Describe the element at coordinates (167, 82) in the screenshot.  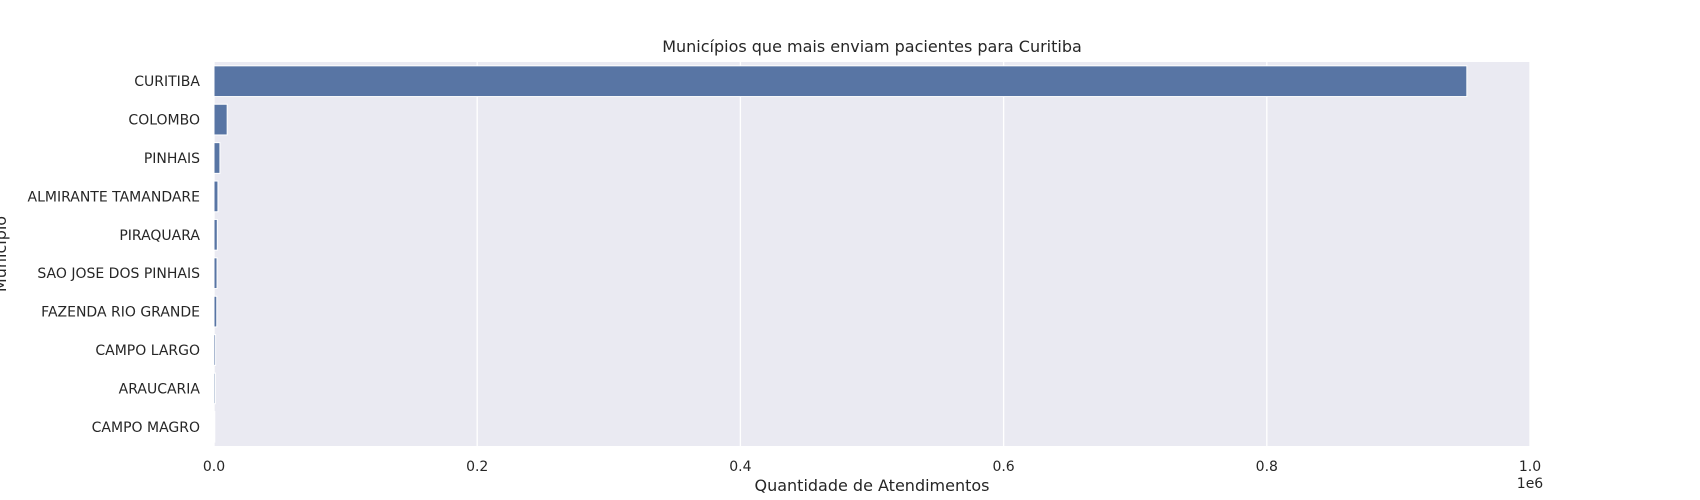
I see `y-tick-label: CURITIBA` at that location.